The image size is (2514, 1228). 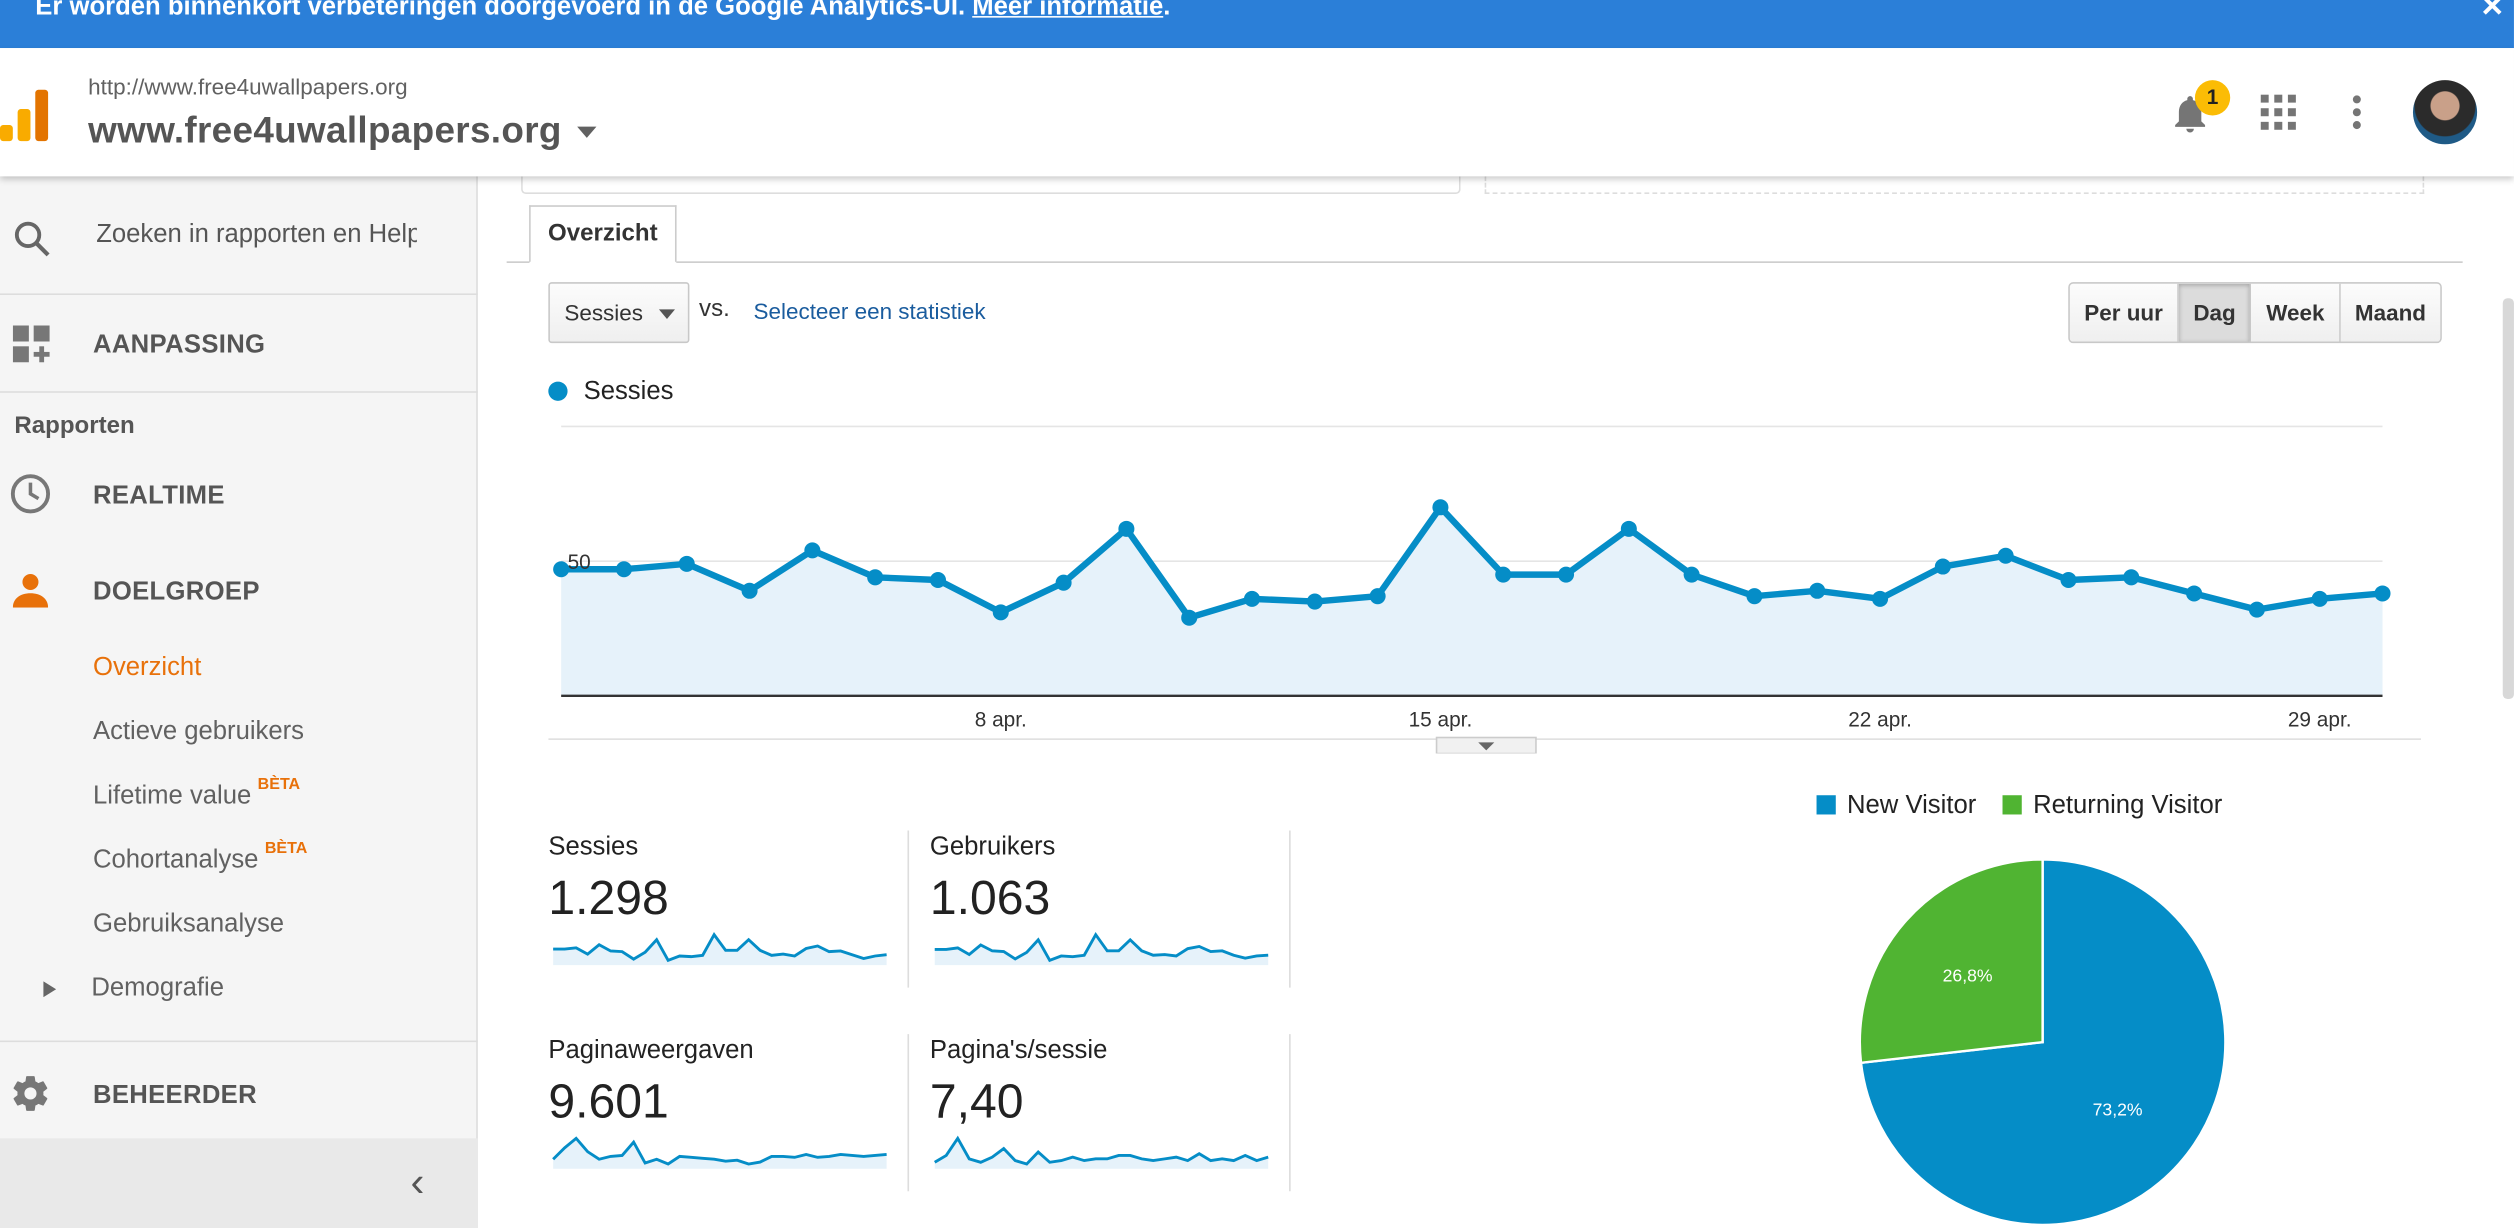 What do you see at coordinates (714, 309) in the screenshot?
I see `vs-label: vs.` at bounding box center [714, 309].